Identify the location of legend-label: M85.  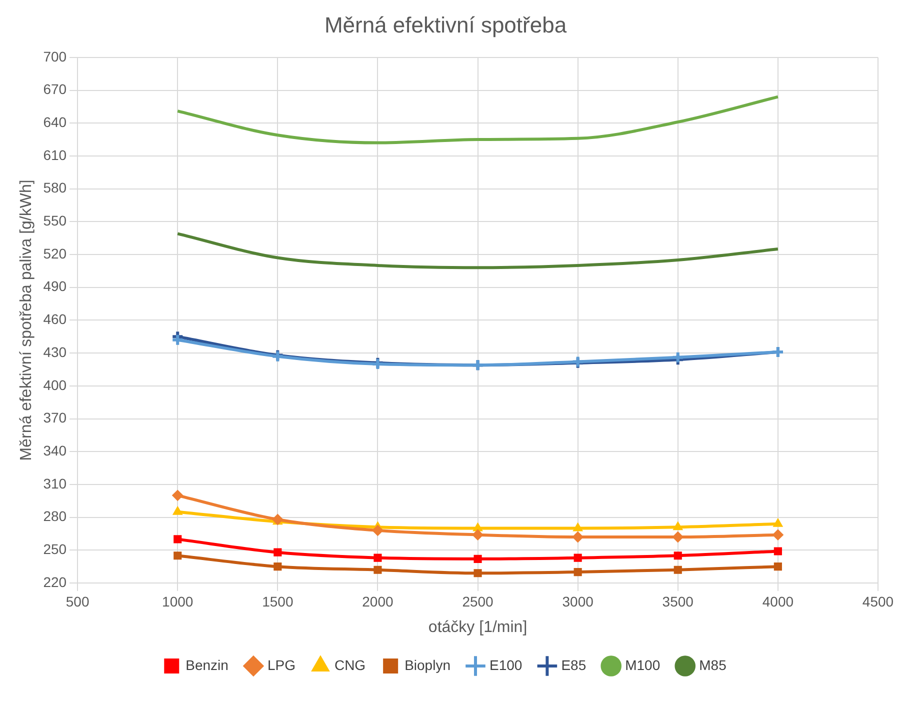
(713, 664).